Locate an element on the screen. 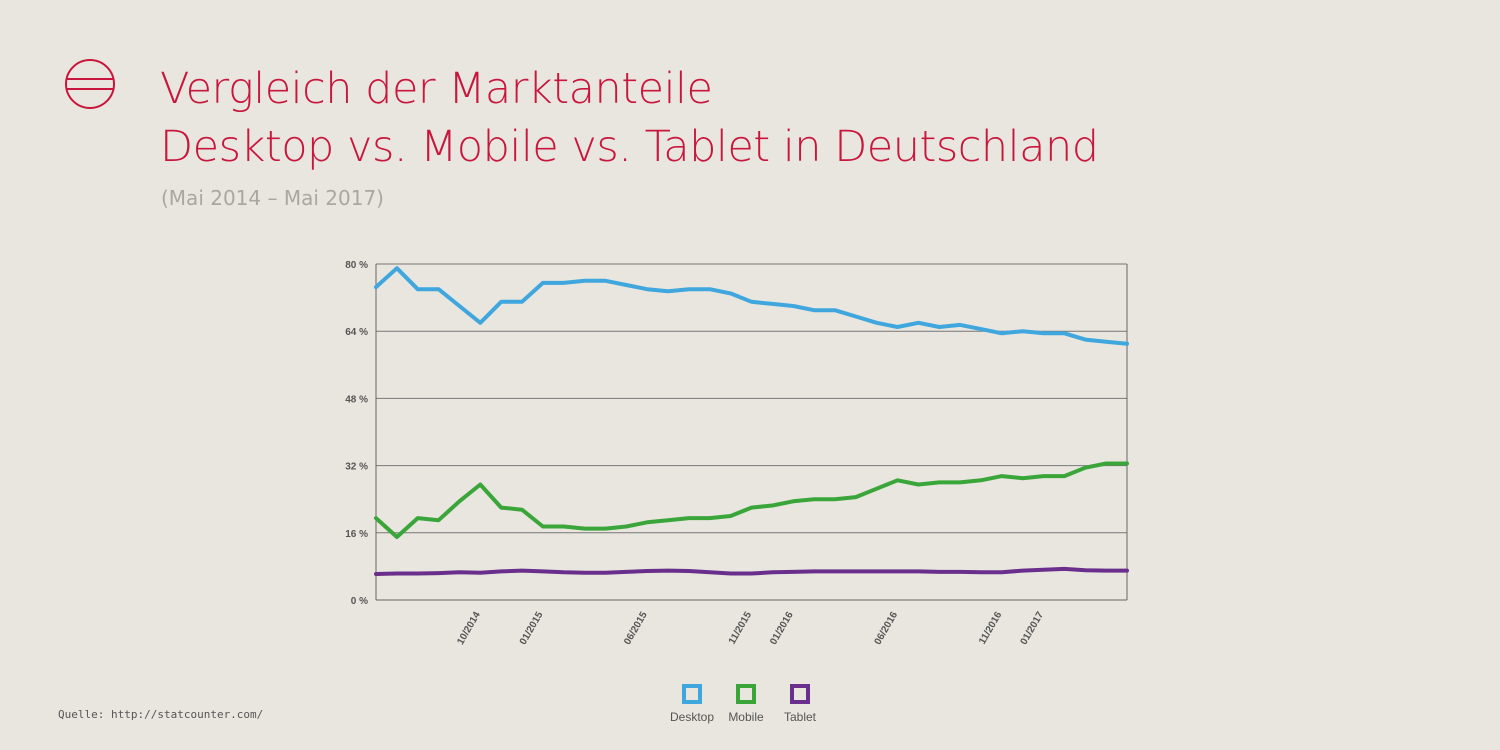 The width and height of the screenshot is (1500, 750). legend-label: Mobile is located at coordinates (746, 717).